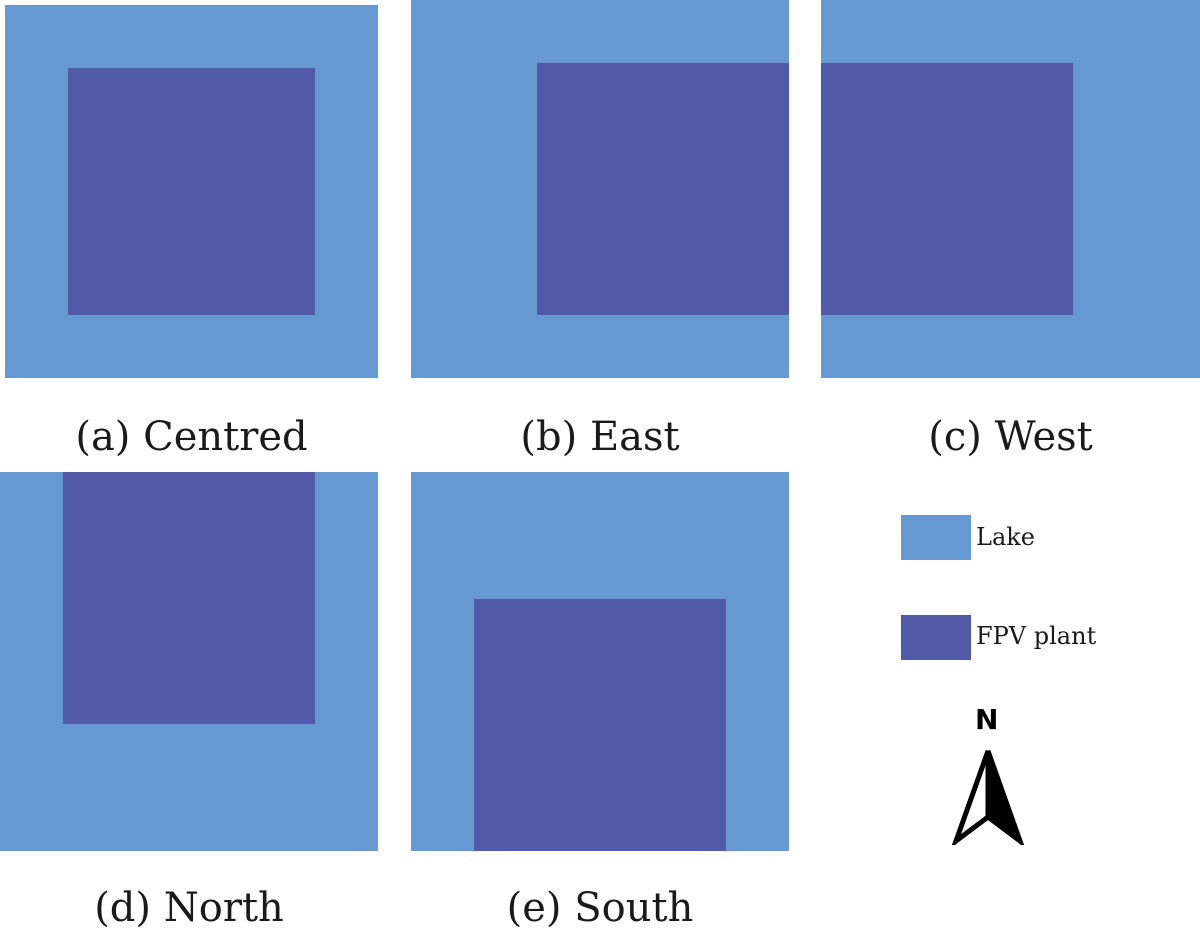  What do you see at coordinates (600, 908) in the screenshot?
I see `caption-south: (e) South` at bounding box center [600, 908].